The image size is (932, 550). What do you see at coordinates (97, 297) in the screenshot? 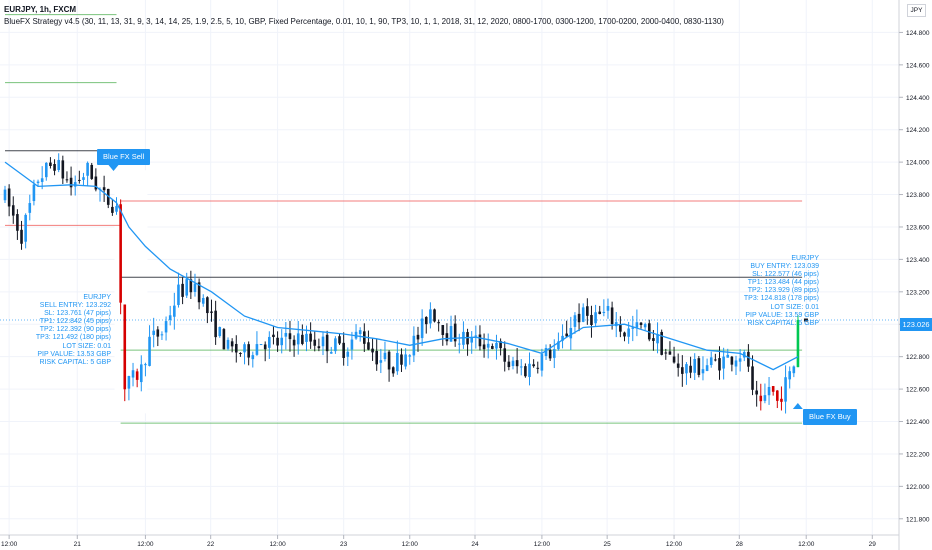
I see `sell-info-line: EURJPY` at bounding box center [97, 297].